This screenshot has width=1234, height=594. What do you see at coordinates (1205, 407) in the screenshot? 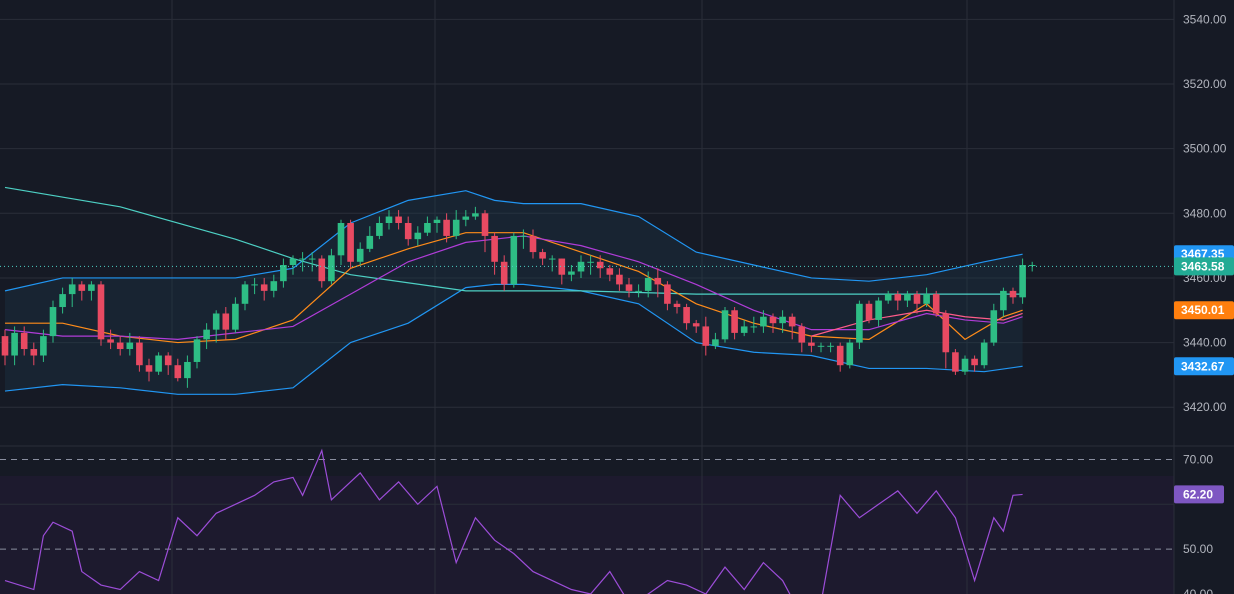
I see `price-tick-label: 3420.00` at bounding box center [1205, 407].